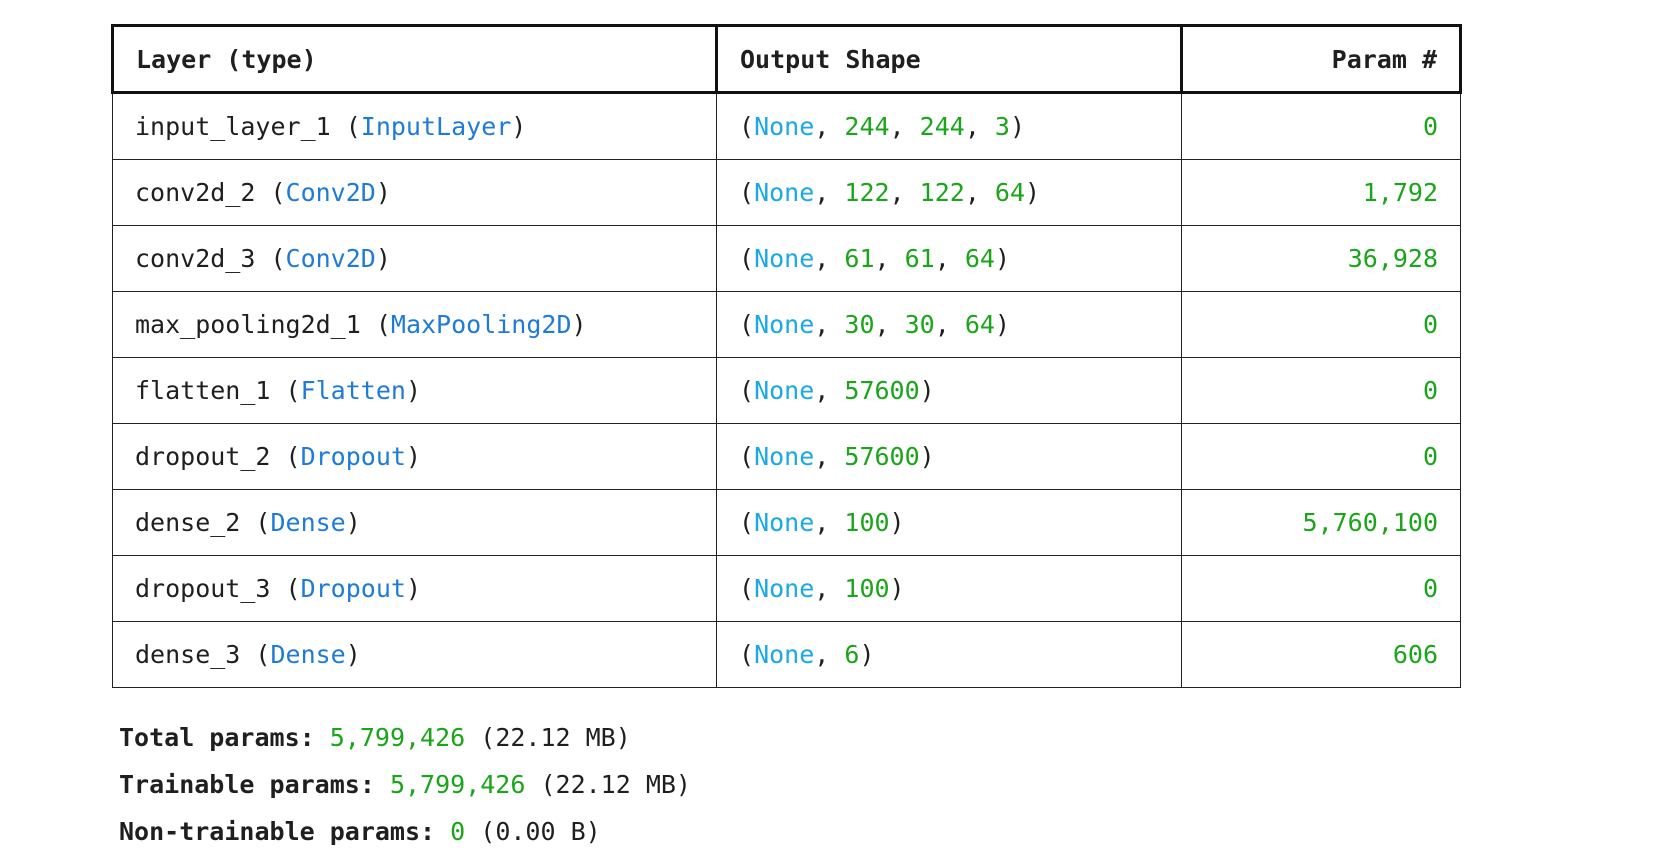  Describe the element at coordinates (1321, 654) in the screenshot. I see `param-count-cell: 606` at that location.